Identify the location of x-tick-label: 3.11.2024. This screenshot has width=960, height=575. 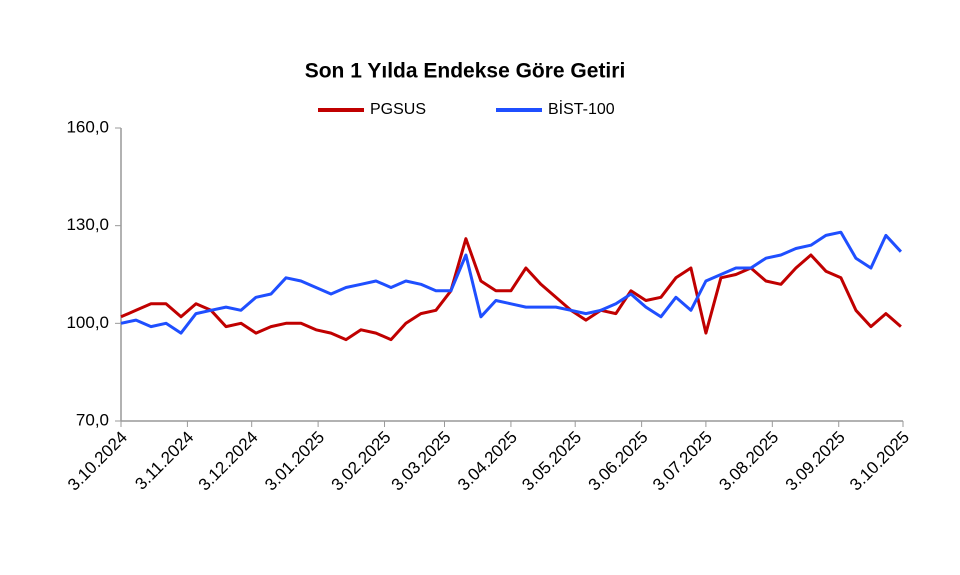
(164, 461).